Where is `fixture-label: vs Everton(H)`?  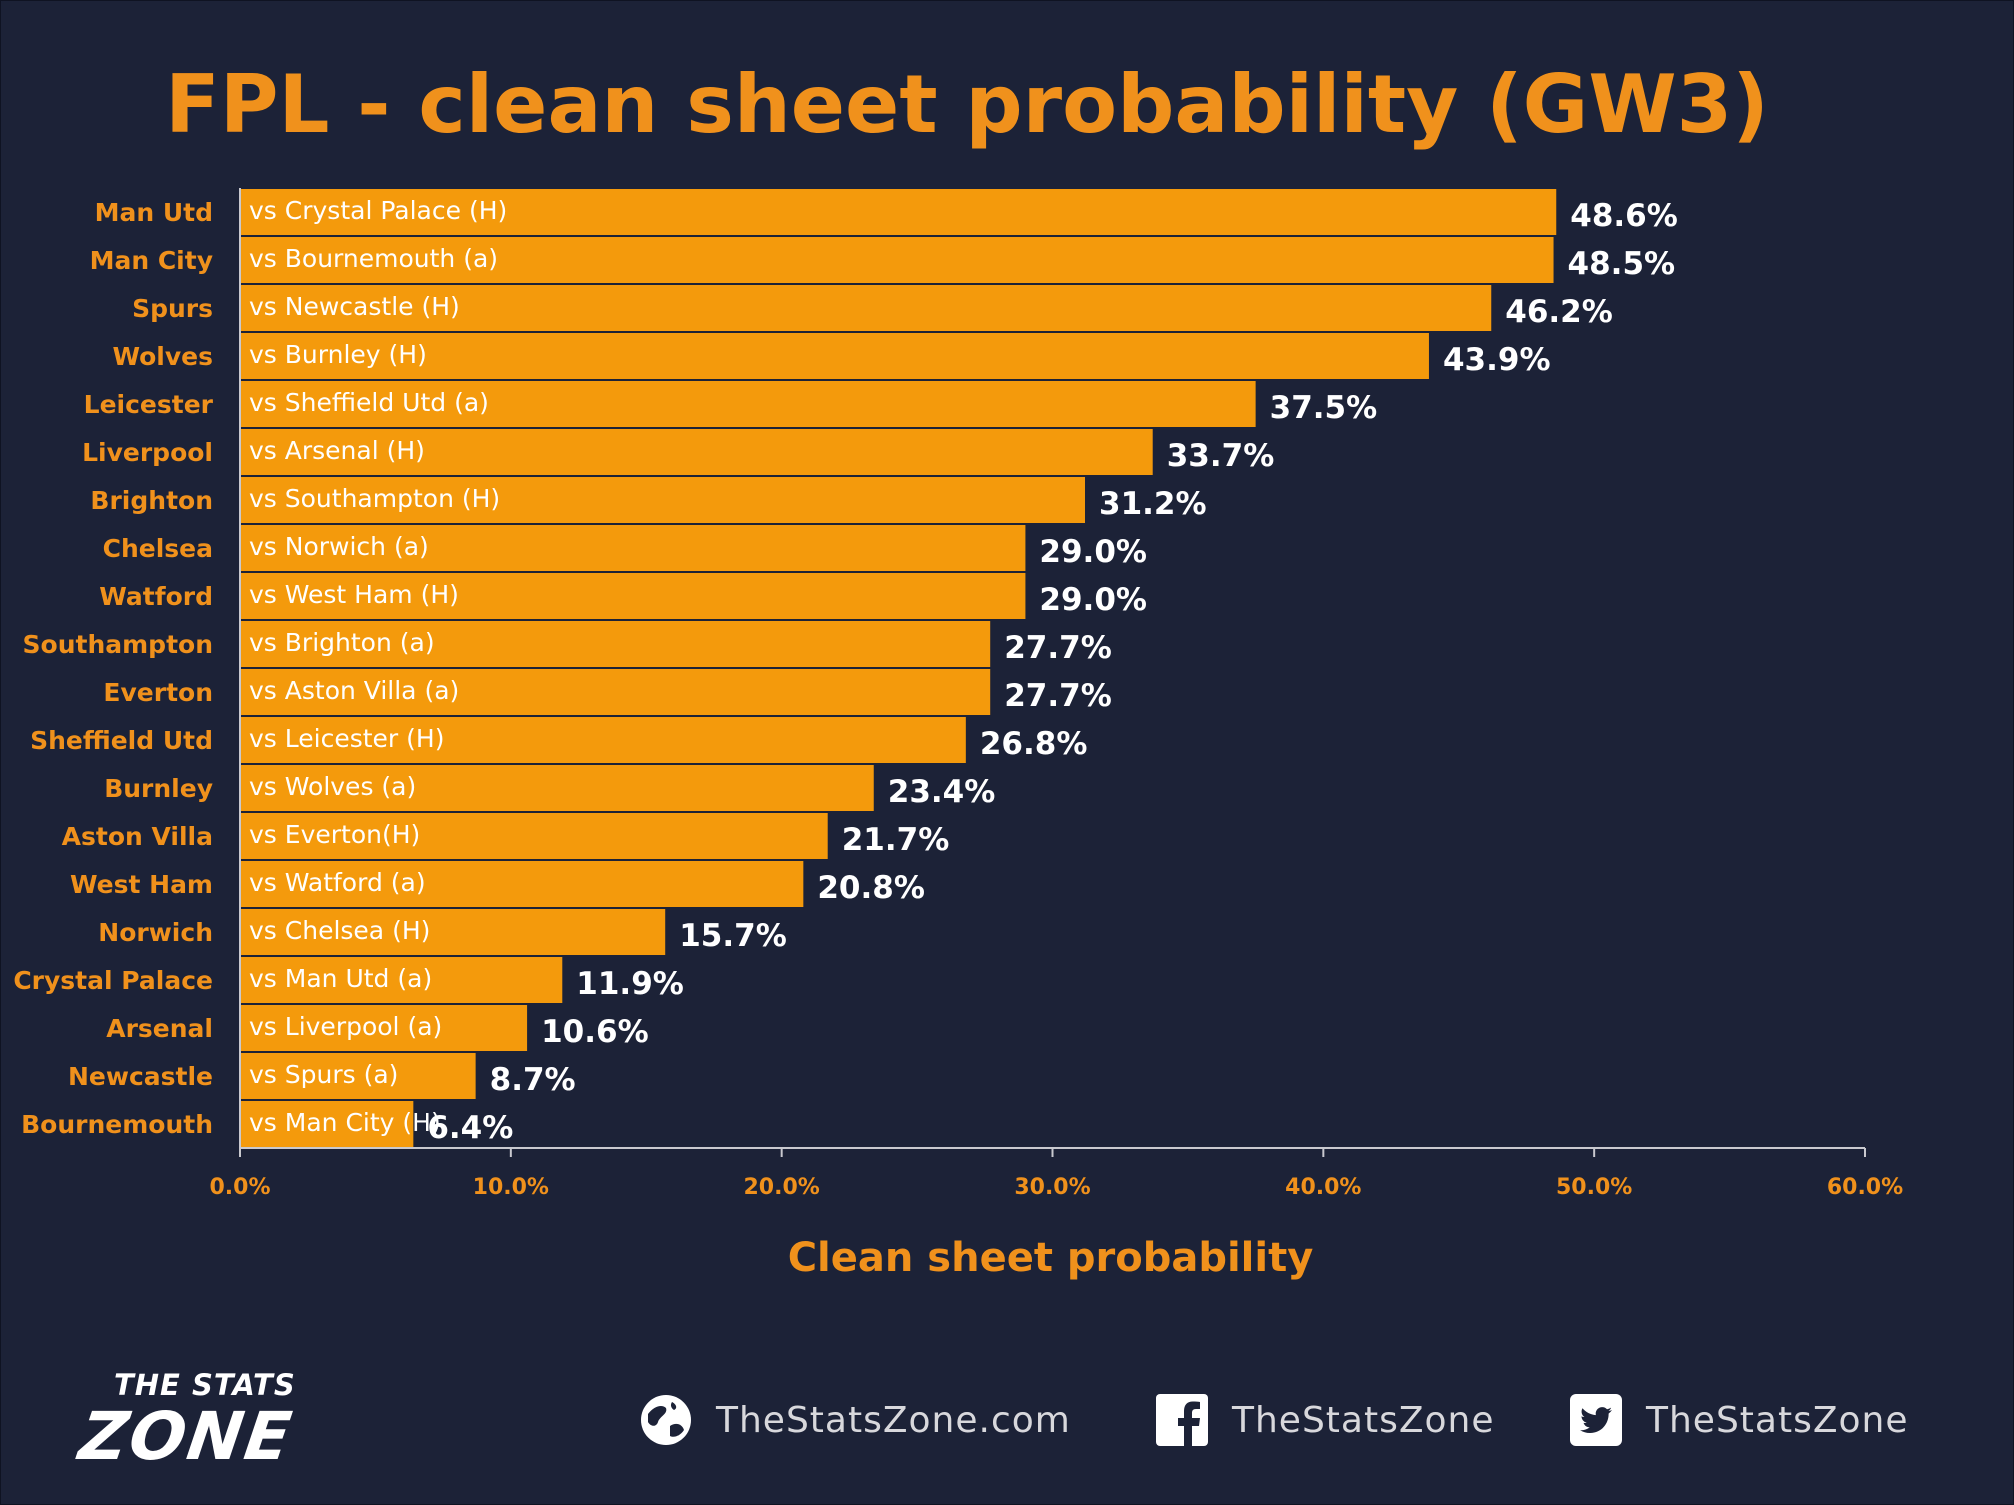 fixture-label: vs Everton(H) is located at coordinates (334, 834).